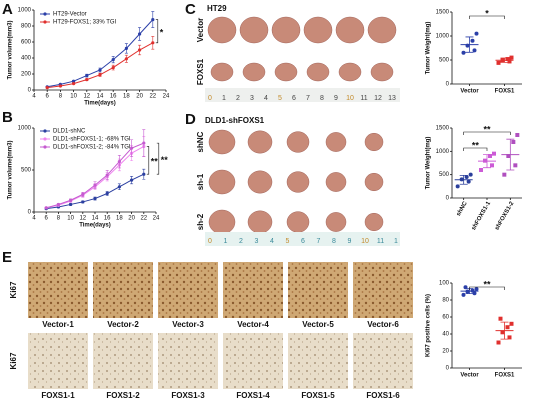 This screenshot has width=535, height=406. What do you see at coordinates (445, 301) in the screenshot?
I see `y-tick-label: 80` at bounding box center [445, 301].